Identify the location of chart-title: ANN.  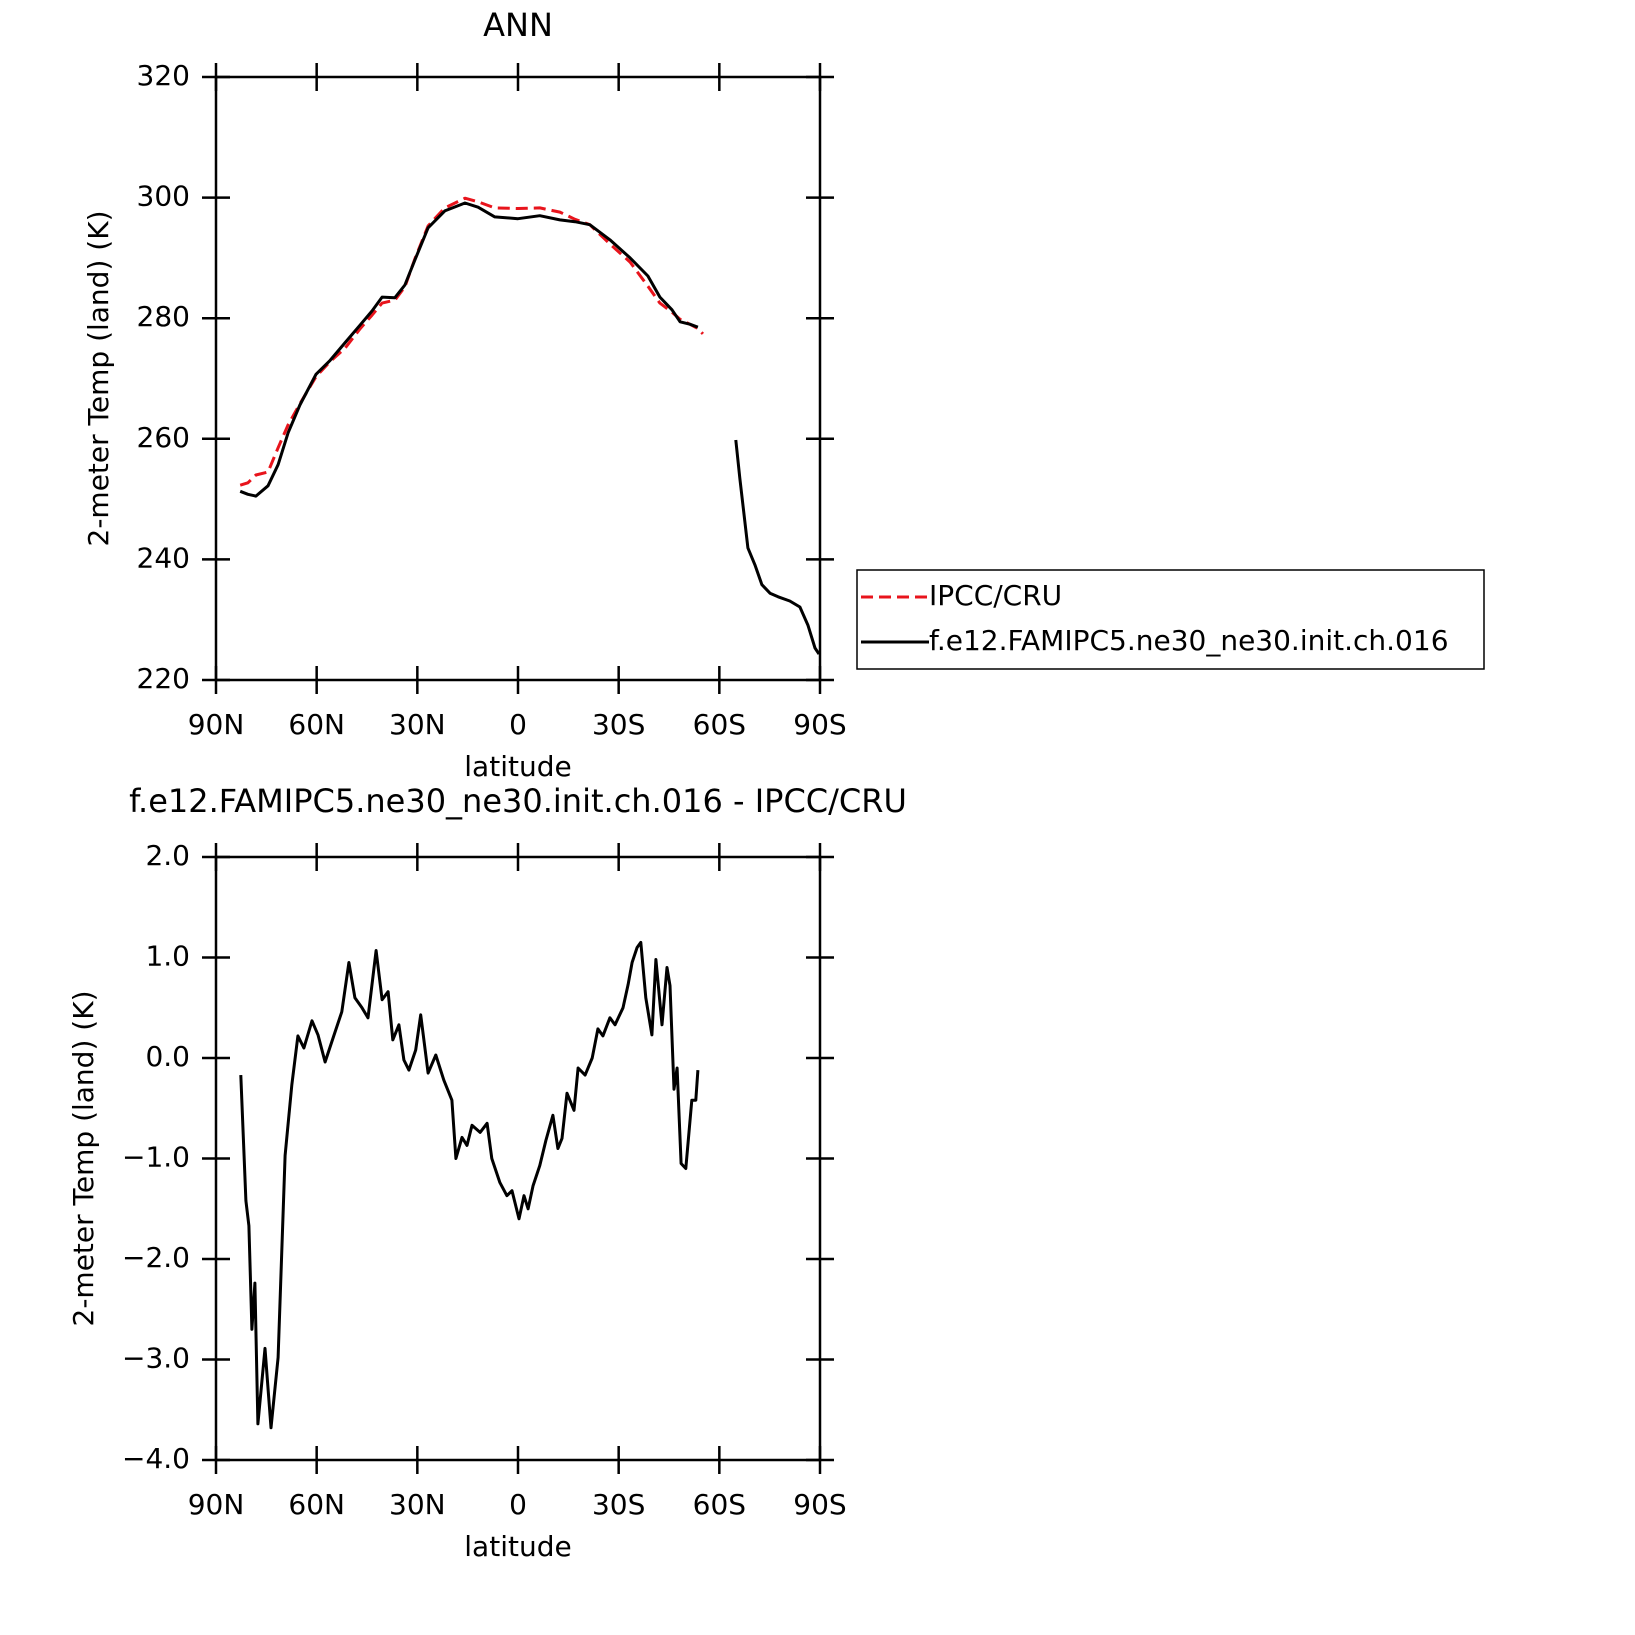
(518, 25).